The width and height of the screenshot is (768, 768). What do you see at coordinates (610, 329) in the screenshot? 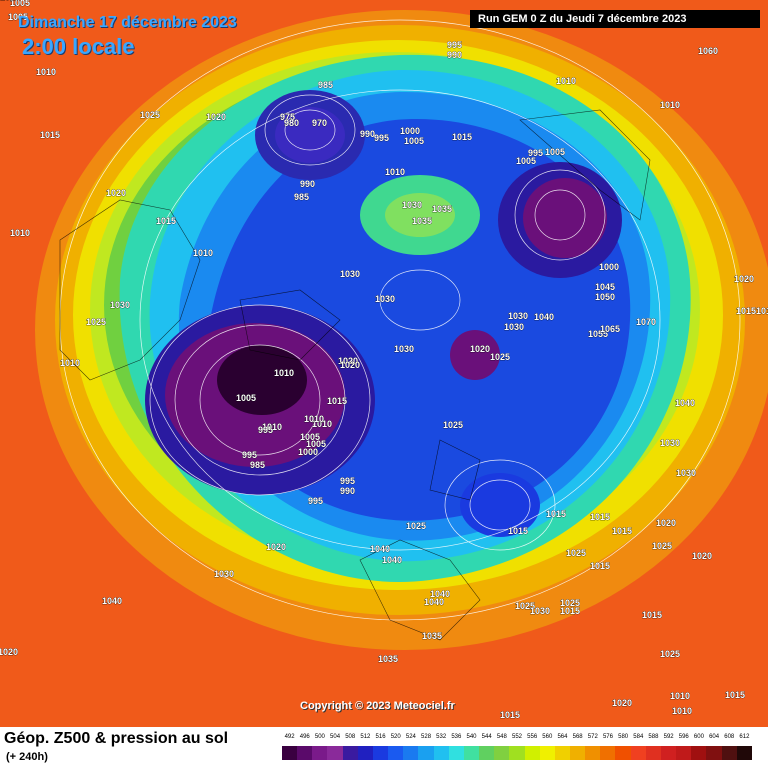
I see `pressure-label: 1065` at bounding box center [610, 329].